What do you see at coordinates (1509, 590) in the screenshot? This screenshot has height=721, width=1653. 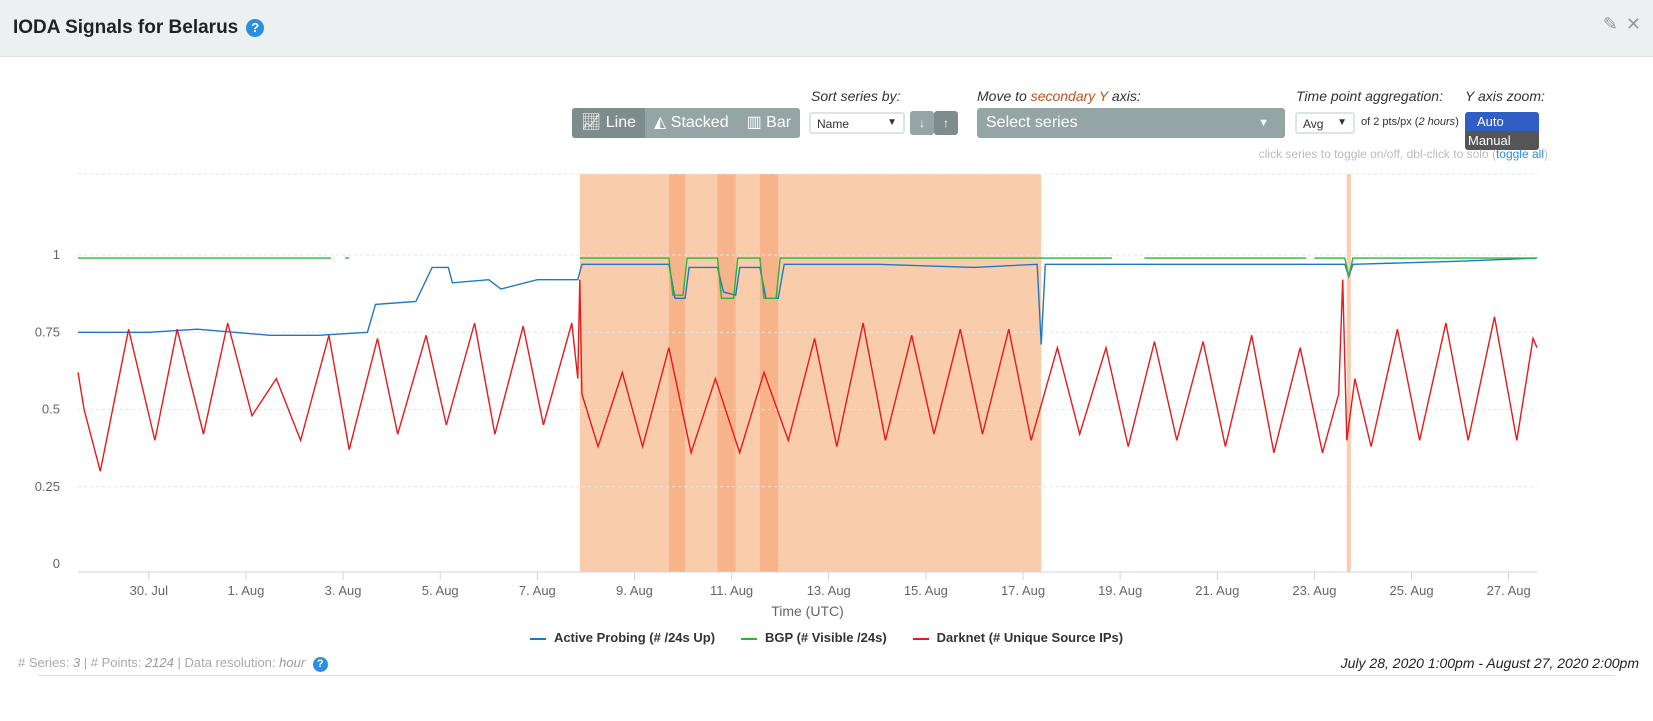 I see `x-tick-label: 27. Aug` at bounding box center [1509, 590].